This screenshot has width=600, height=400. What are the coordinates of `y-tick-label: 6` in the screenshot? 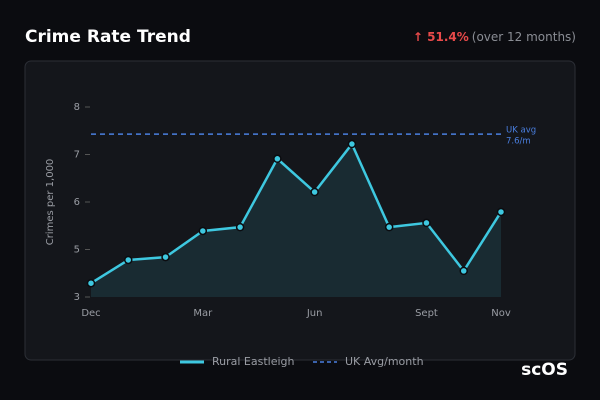 It's located at (77, 202).